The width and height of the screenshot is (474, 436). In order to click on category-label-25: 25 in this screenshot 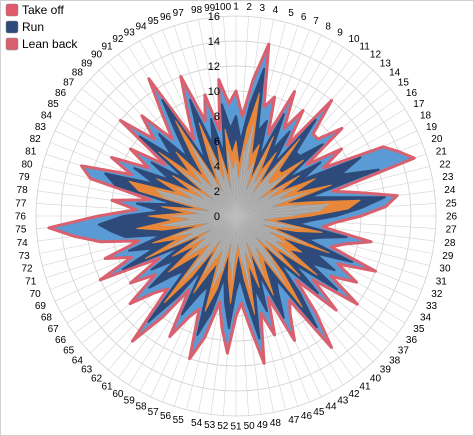, I will do `click(452, 203)`.